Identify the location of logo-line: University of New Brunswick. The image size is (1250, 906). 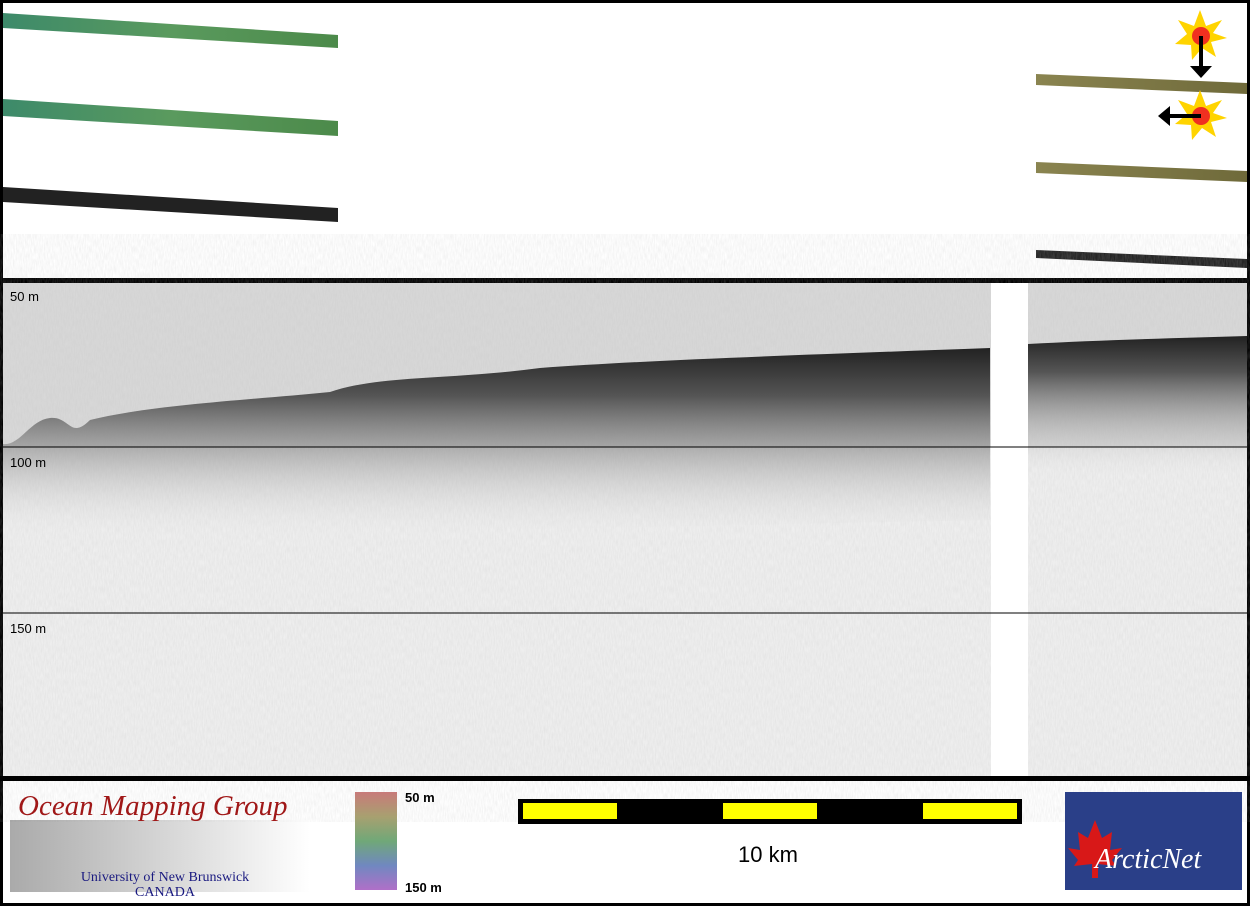
(165, 877).